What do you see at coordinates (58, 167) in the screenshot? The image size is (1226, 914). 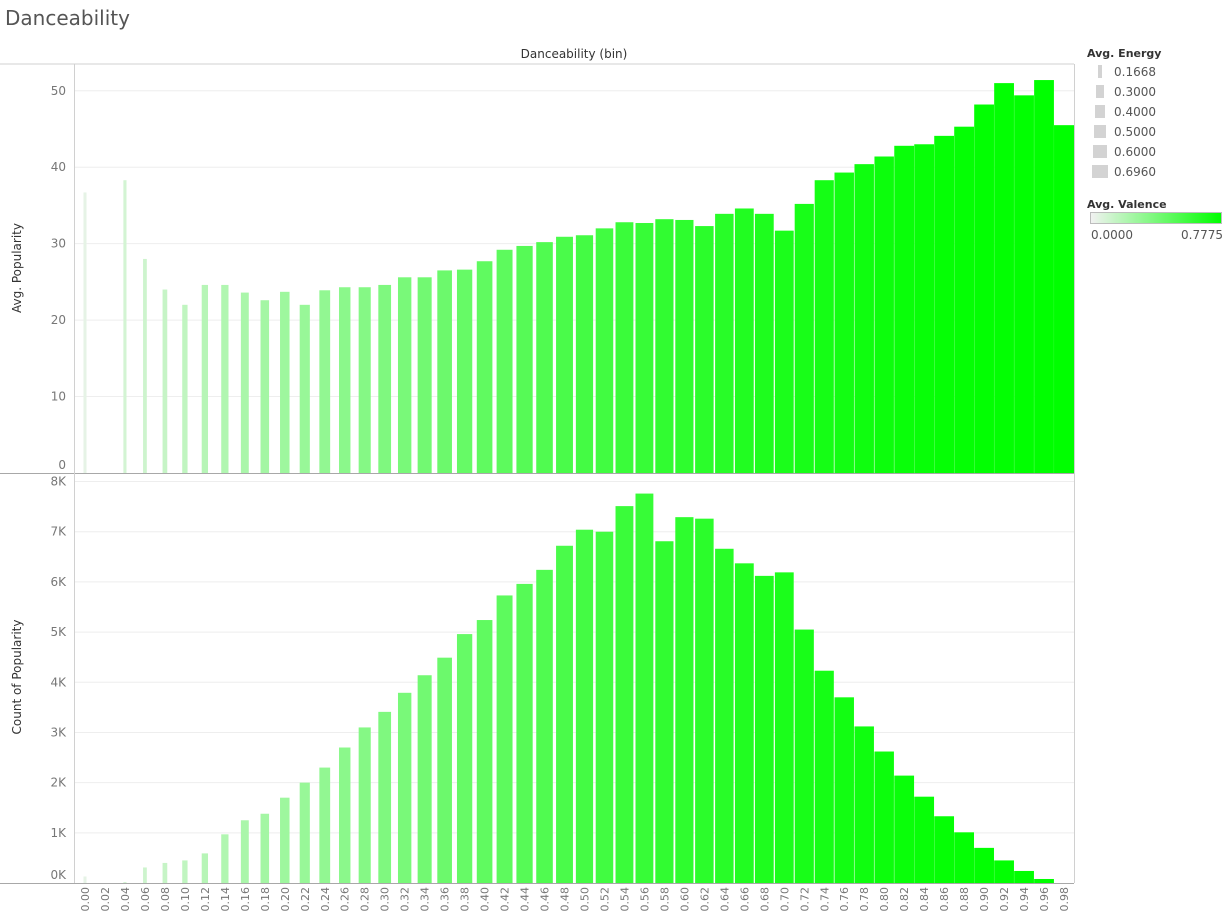 I see `popularity-ytick-label: 40` at bounding box center [58, 167].